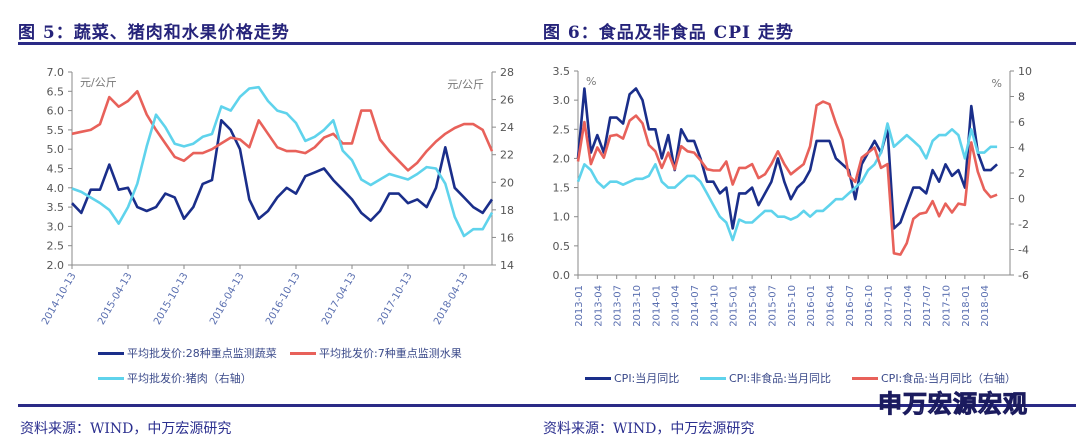  Describe the element at coordinates (753, 306) in the screenshot. I see `x-tick-label: 2015-04` at that location.